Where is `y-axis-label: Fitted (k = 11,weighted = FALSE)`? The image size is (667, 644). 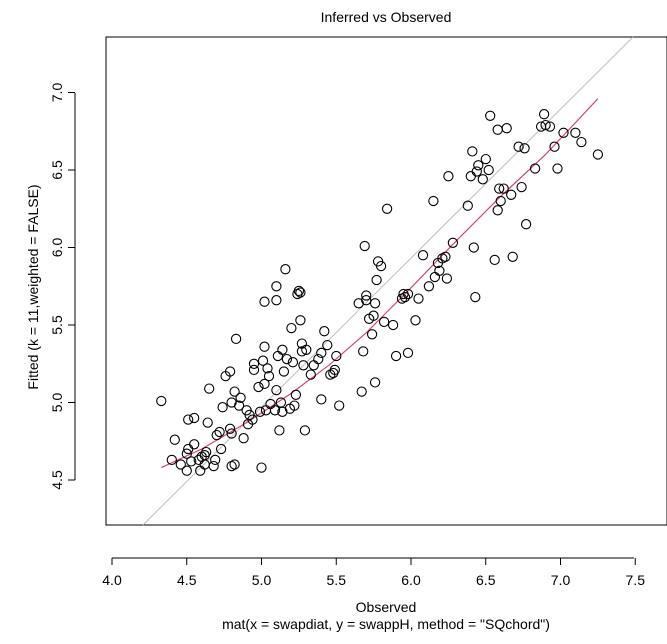 y-axis-label: Fitted (k = 11,weighted = FALSE) is located at coordinates (33, 286).